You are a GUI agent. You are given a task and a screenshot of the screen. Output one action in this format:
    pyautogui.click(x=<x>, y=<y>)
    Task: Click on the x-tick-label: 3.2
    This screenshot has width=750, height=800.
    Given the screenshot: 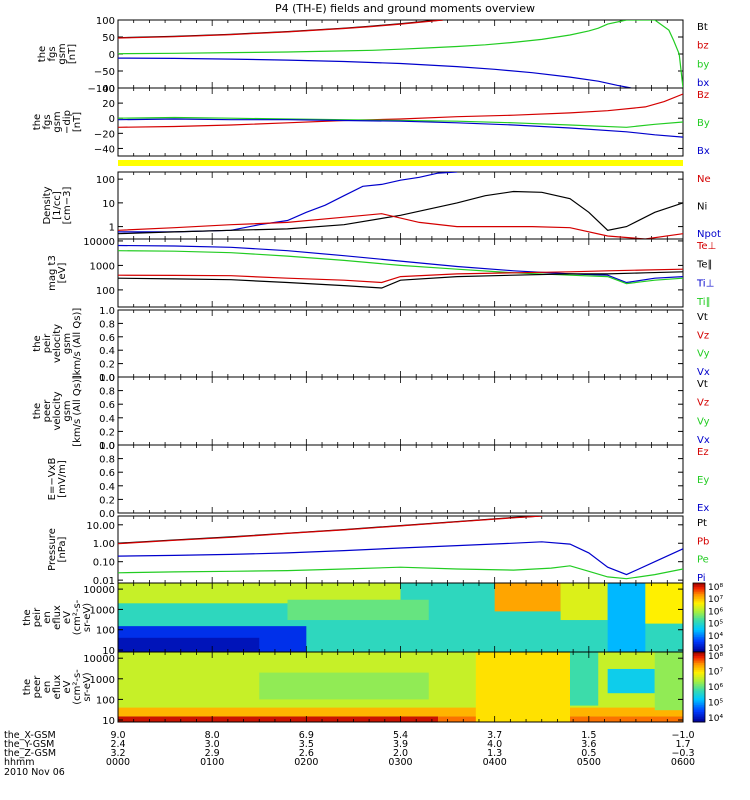 What is the action you would take?
    pyautogui.click(x=117, y=753)
    